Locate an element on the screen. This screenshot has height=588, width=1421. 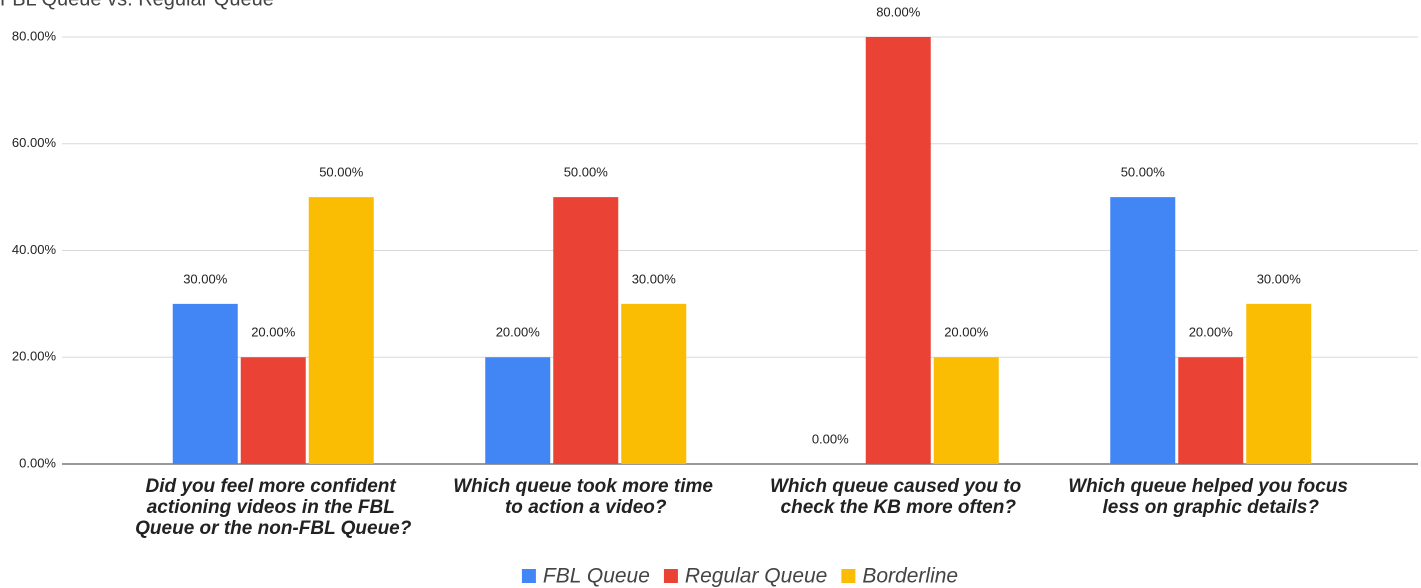
y-tick-label: 40.00% is located at coordinates (34, 249).